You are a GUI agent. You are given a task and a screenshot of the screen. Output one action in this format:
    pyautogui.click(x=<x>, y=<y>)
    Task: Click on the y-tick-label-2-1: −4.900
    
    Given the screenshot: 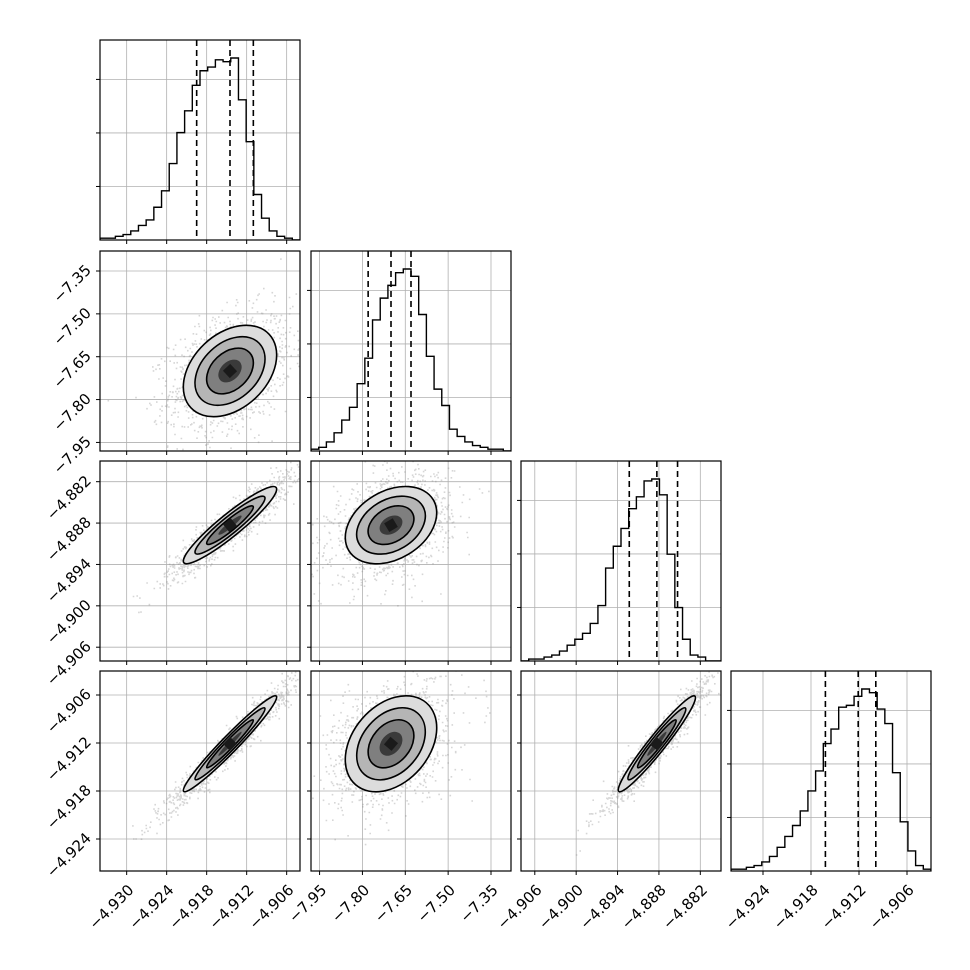 What is the action you would take?
    pyautogui.click(x=69, y=622)
    